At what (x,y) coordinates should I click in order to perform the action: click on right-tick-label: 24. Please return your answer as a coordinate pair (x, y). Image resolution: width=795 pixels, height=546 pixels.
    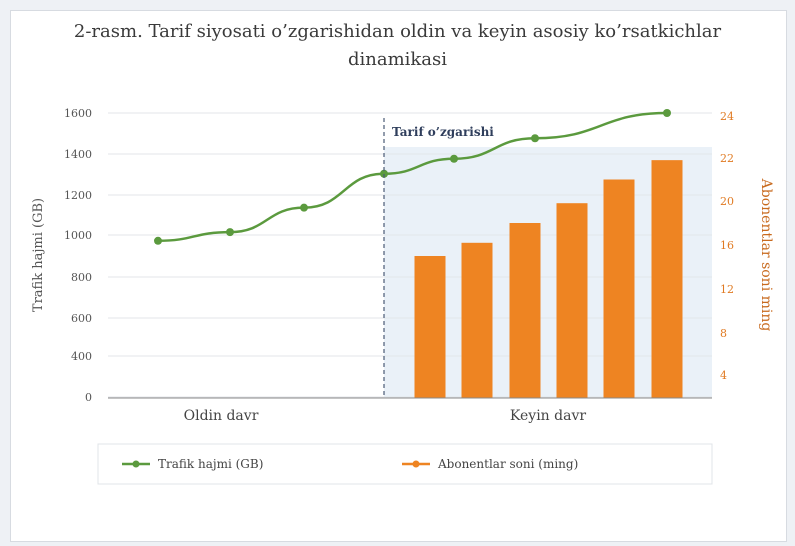
    Looking at the image, I should click on (727, 116).